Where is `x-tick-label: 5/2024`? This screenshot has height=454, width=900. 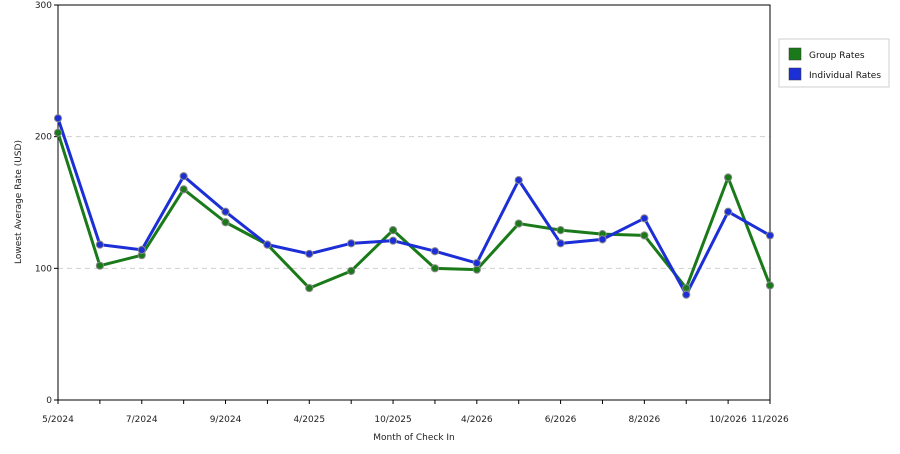
x-tick-label: 5/2024 is located at coordinates (58, 420).